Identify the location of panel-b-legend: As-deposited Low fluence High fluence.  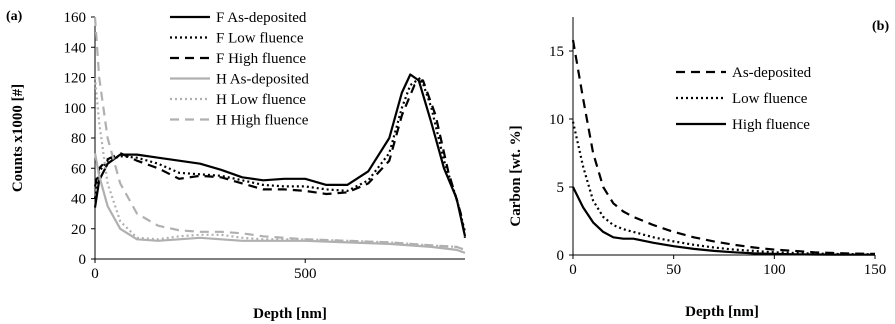
(744, 99).